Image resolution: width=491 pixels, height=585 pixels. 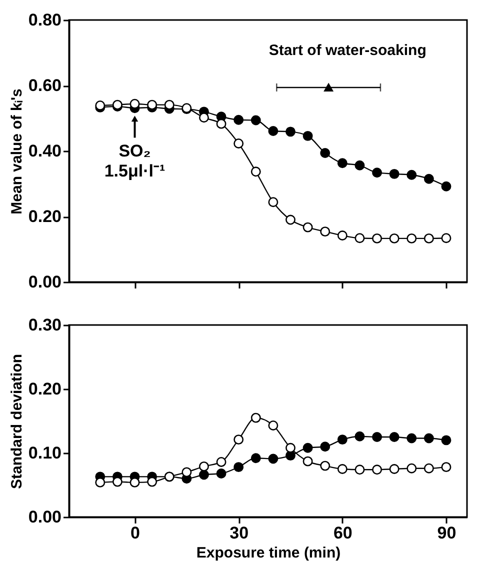 I want to click on y-tick-label: 0.30, so click(x=45, y=325).